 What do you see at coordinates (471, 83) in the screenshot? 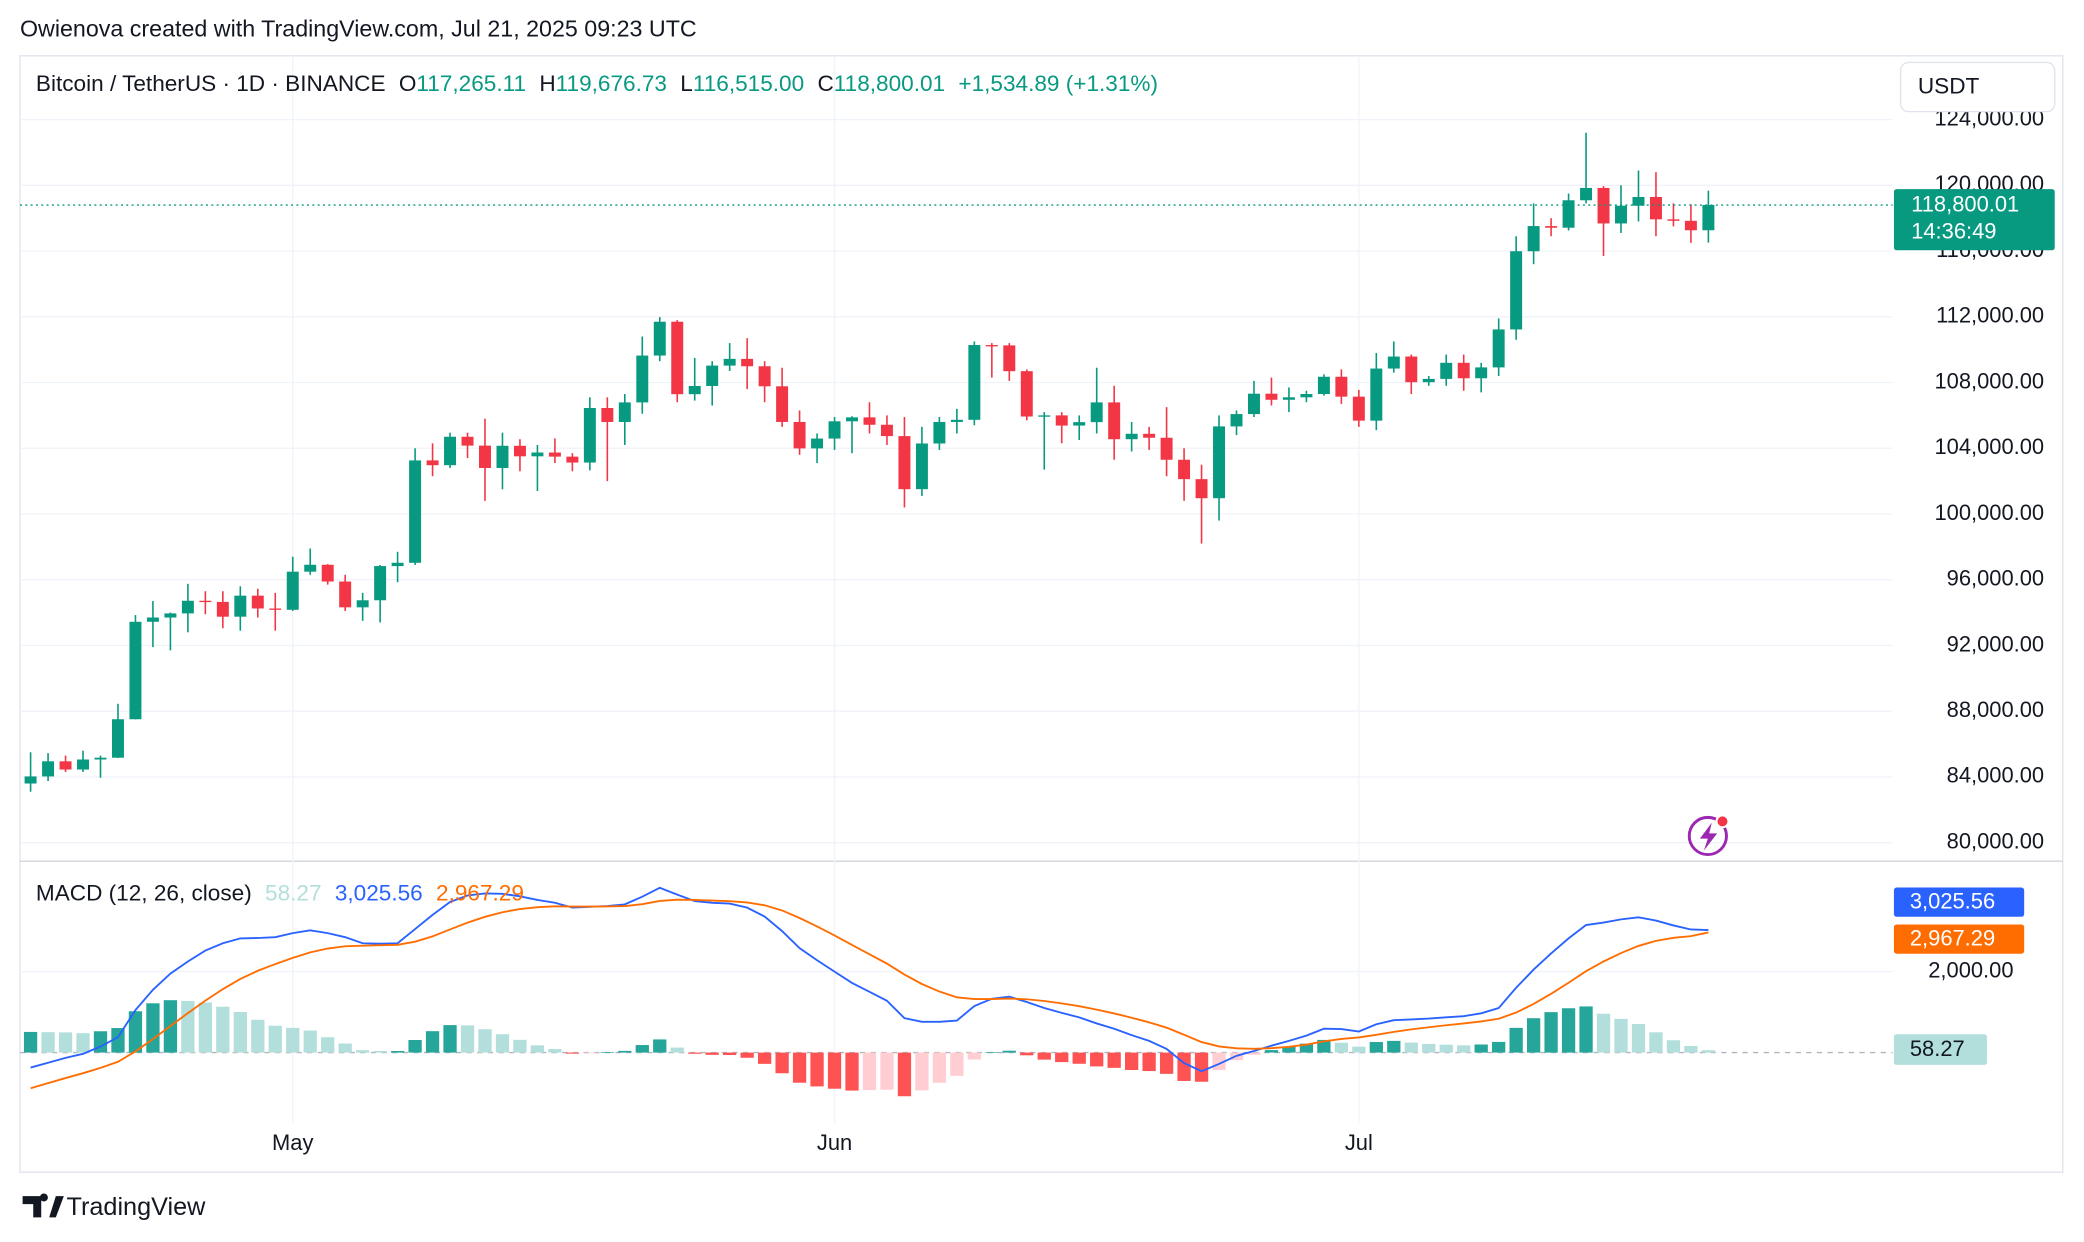
I see `legend-value: 117,265.11` at bounding box center [471, 83].